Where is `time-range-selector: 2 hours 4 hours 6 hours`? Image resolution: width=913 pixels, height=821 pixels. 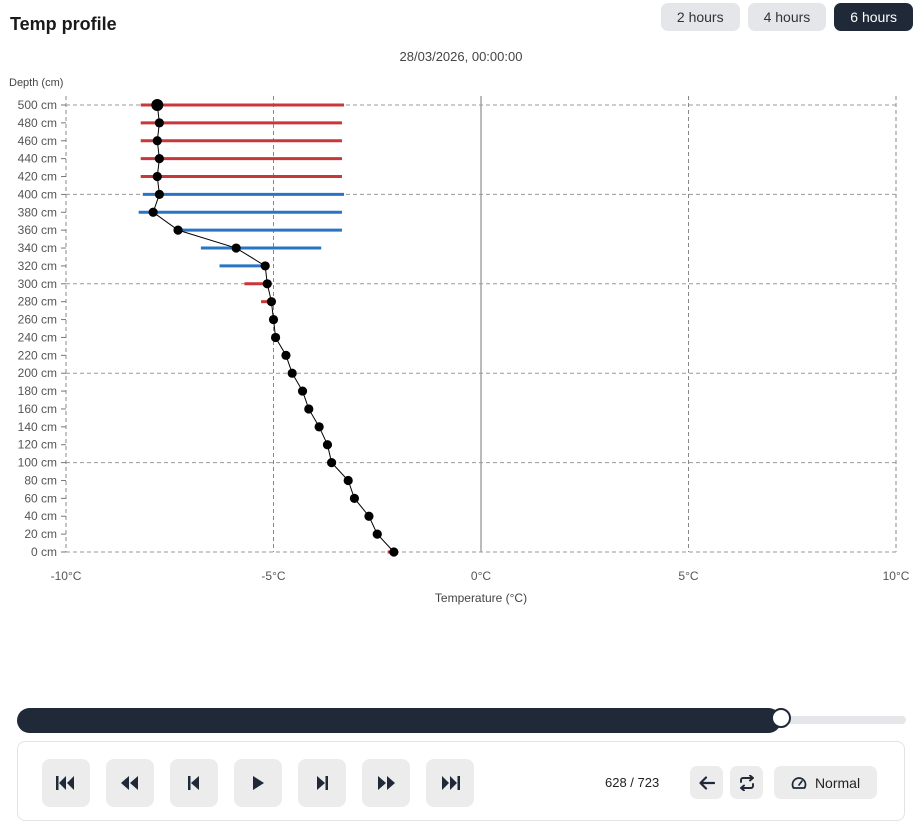 time-range-selector: 2 hours 4 hours 6 hours is located at coordinates (786, 17).